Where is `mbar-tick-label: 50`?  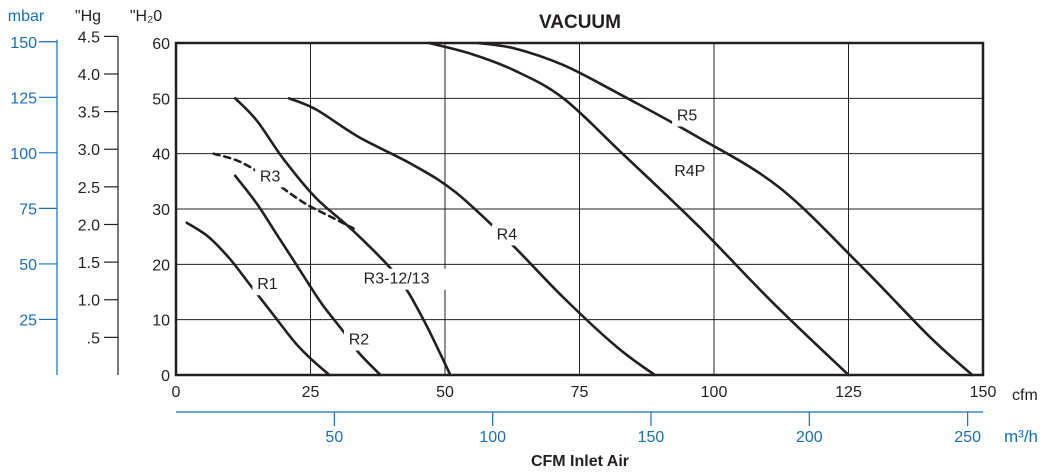
mbar-tick-label: 50 is located at coordinates (28, 265).